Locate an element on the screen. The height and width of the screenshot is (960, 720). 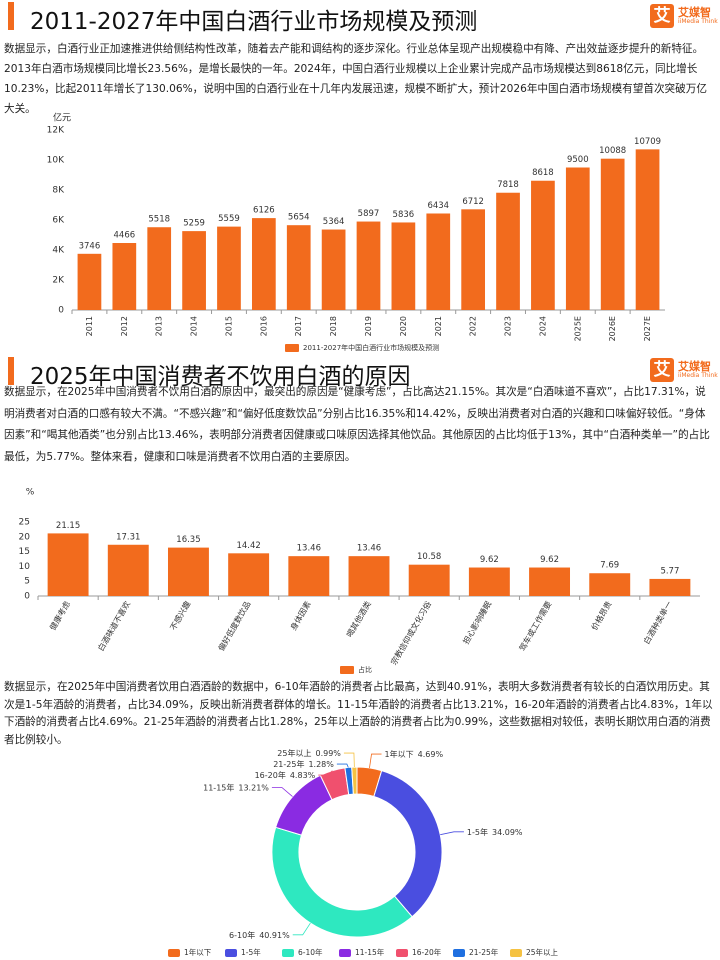
section-title: 2011-2027年中国白酒行业市场规模及预测 is located at coordinates (254, 22).